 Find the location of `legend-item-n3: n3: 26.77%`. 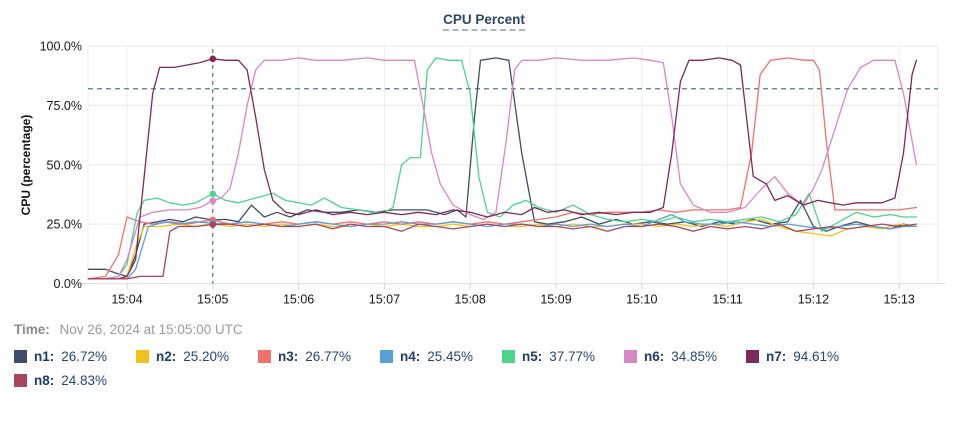

legend-item-n3: n3: 26.77% is located at coordinates (319, 356).